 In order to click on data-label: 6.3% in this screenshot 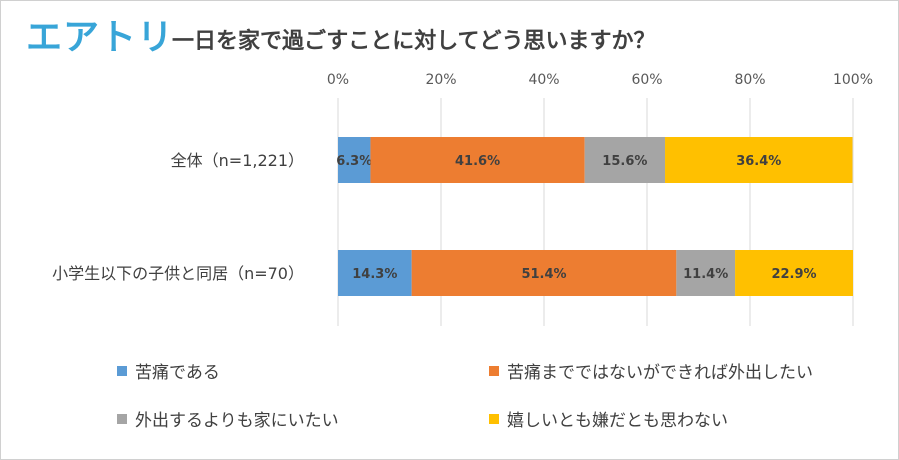, I will do `click(354, 161)`.